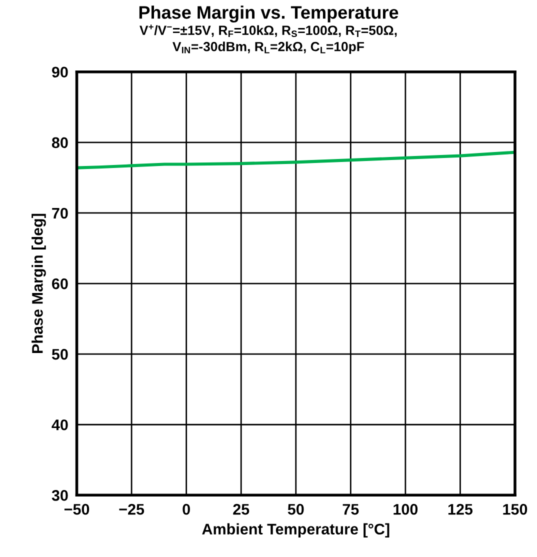 The height and width of the screenshot is (557, 537). What do you see at coordinates (406, 509) in the screenshot?
I see `x-tick-label: 100` at bounding box center [406, 509].